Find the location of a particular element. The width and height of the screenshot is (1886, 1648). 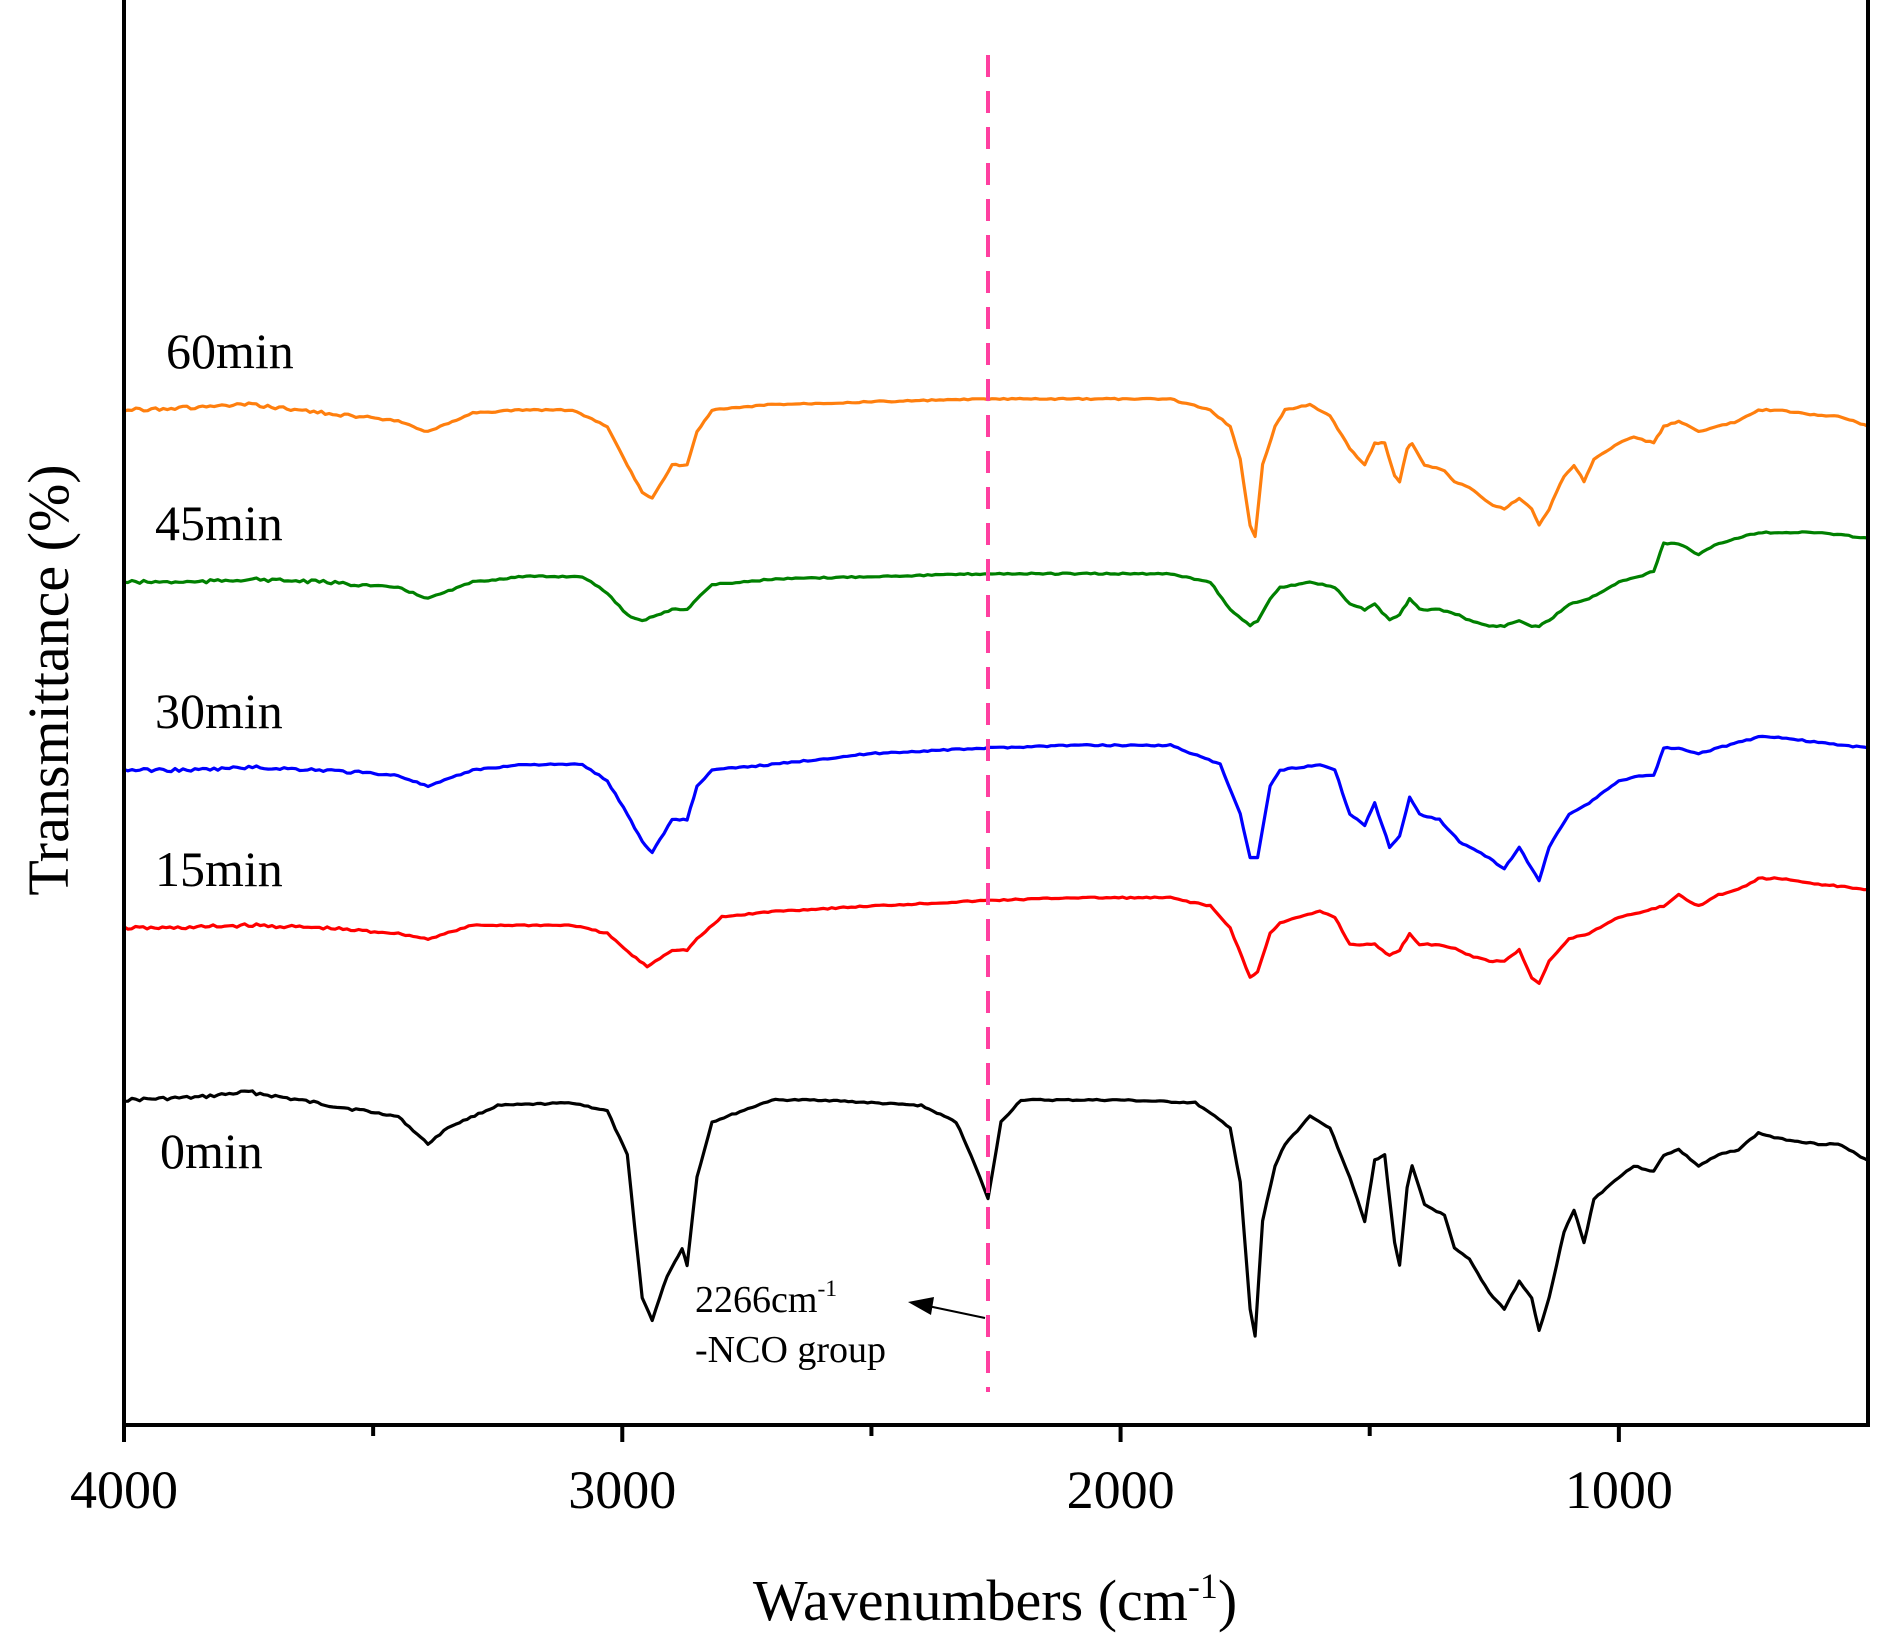

annotation-group: -NCO group is located at coordinates (790, 1350).